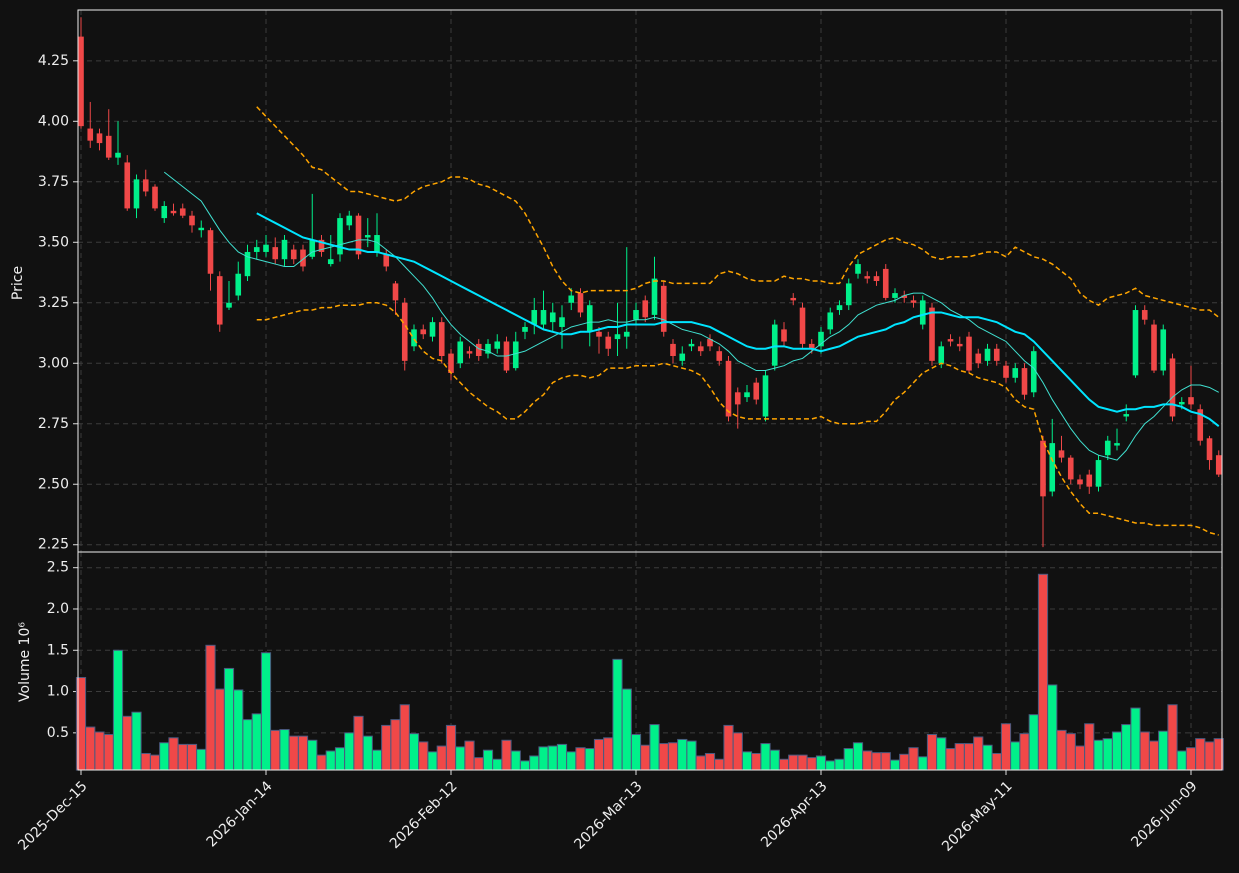 The image size is (1239, 873). What do you see at coordinates (53, 424) in the screenshot?
I see `y-tick-label: 2.75` at bounding box center [53, 424].